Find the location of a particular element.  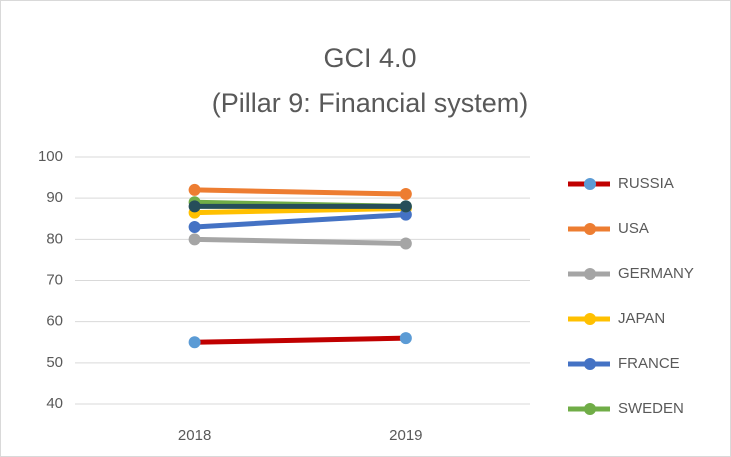

y-tick-label: 60 is located at coordinates (54, 321).